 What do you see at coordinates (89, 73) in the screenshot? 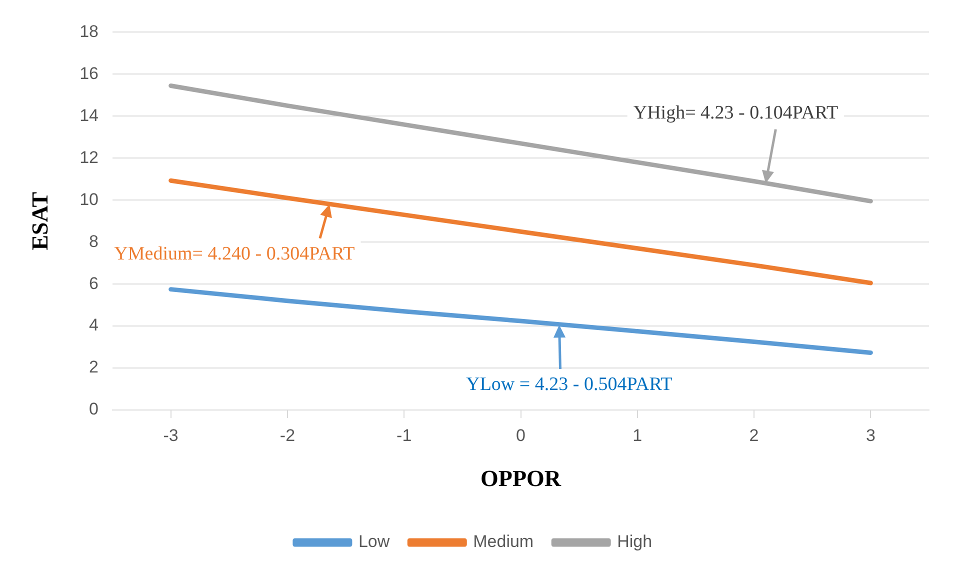
I see `y-tick-label: 16` at bounding box center [89, 73].